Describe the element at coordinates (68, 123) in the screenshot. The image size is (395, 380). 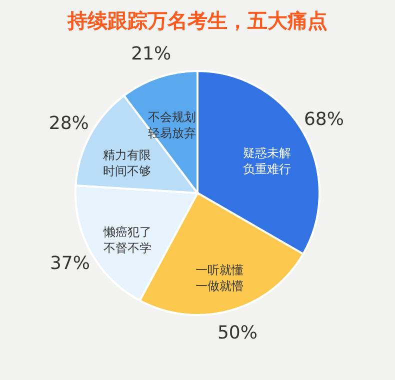
I see `data-label: 28%` at that location.